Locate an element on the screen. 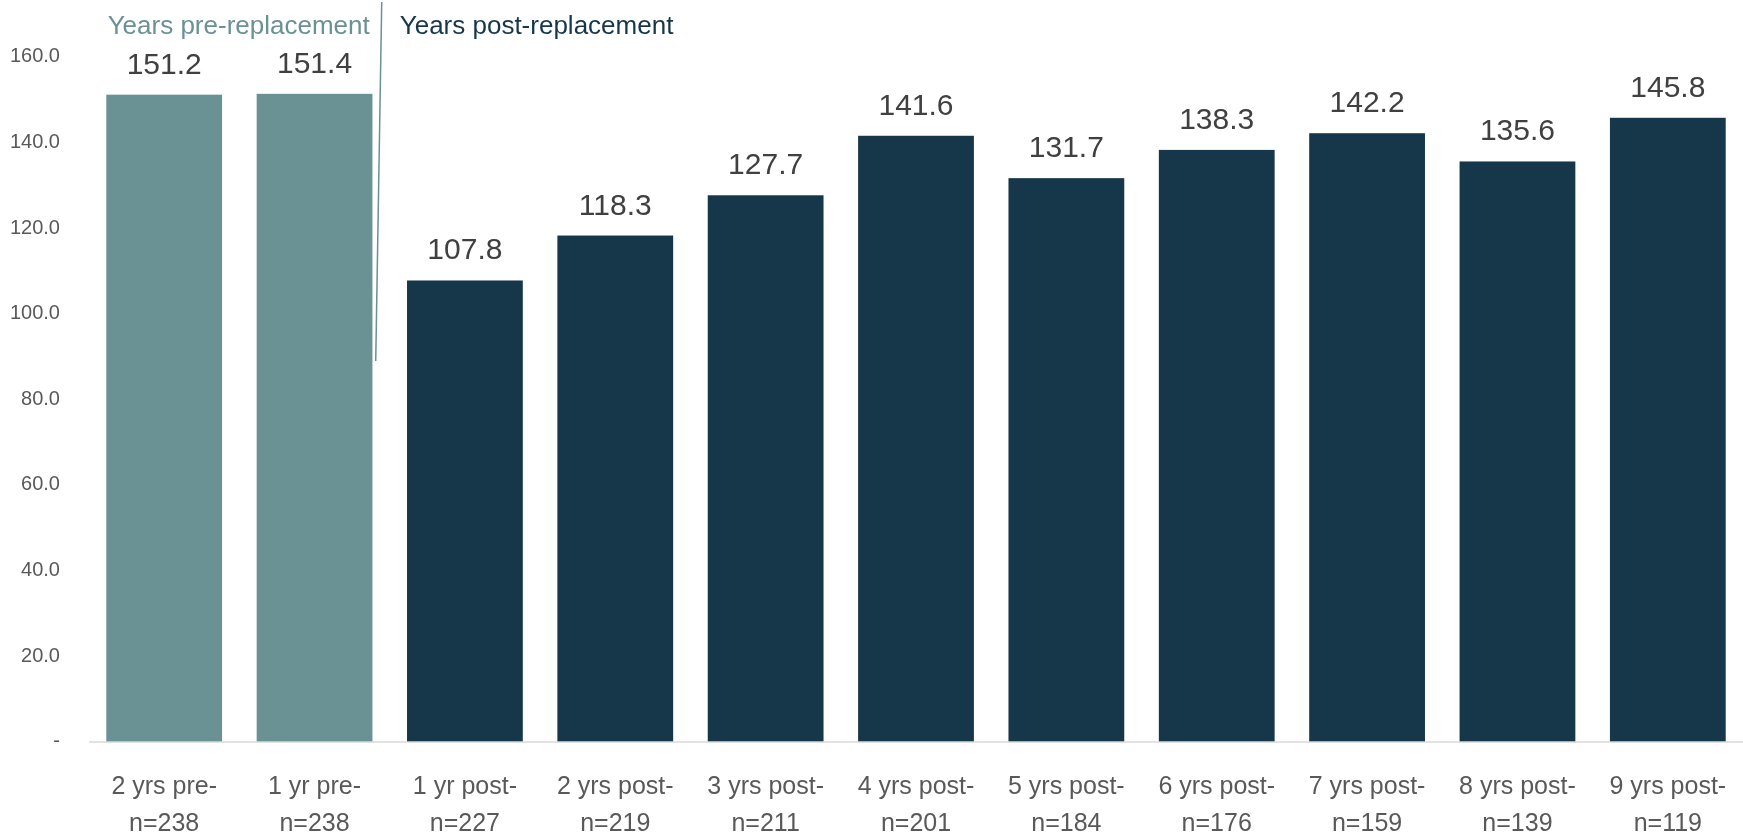  x-tick-label: 1 yr post- n=227 is located at coordinates (465, 803).